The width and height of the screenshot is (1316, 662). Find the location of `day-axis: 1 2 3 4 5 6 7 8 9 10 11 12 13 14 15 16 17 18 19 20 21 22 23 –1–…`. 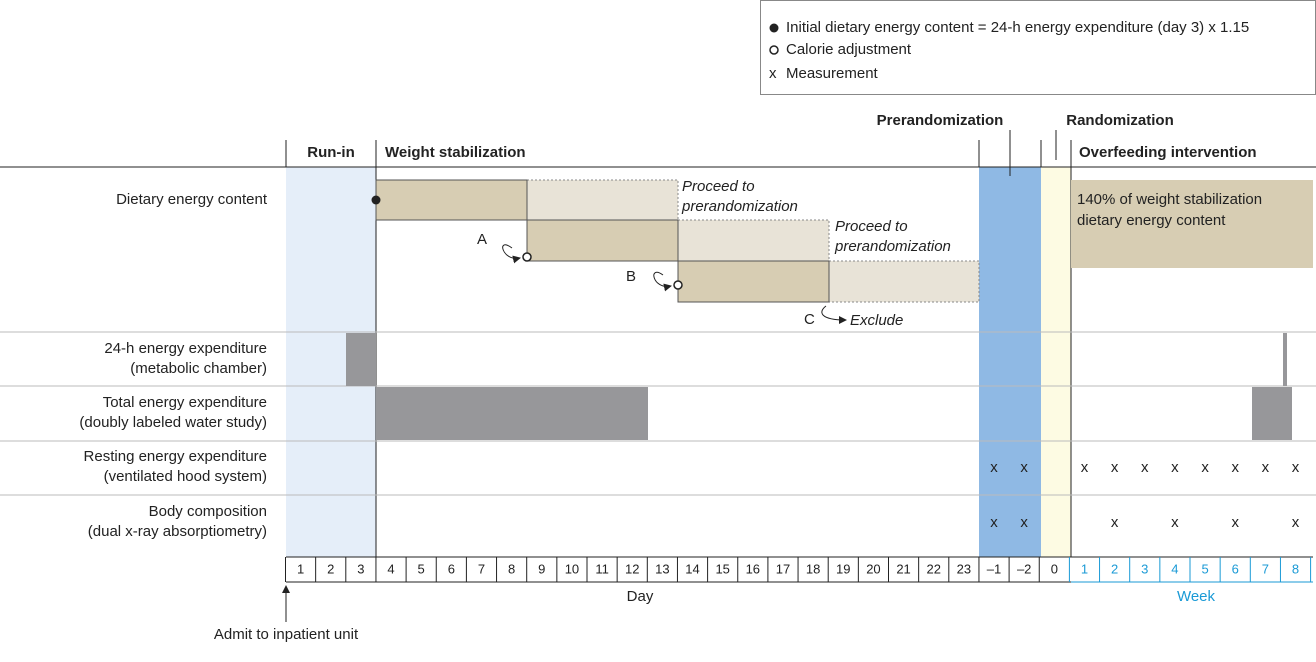

day-axis: 1 2 3 4 5 6 7 8 9 10 11 12 13 14 15 16 17 18 19 20 21 22 23 –1–… is located at coordinates (799, 569).